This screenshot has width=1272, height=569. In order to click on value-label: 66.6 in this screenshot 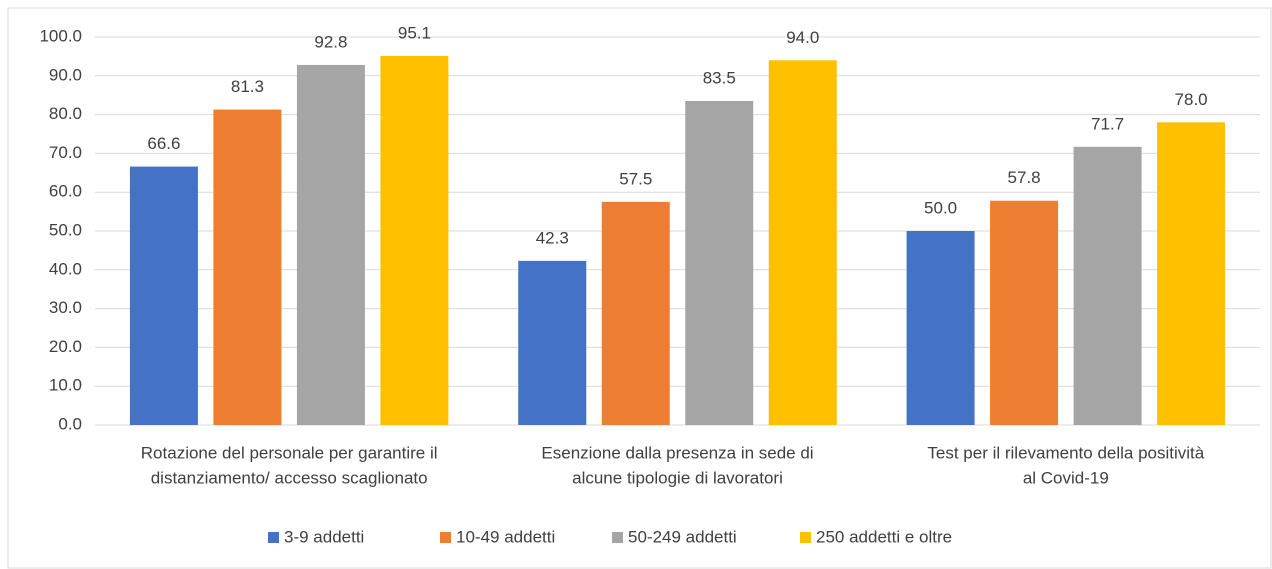, I will do `click(163, 143)`.